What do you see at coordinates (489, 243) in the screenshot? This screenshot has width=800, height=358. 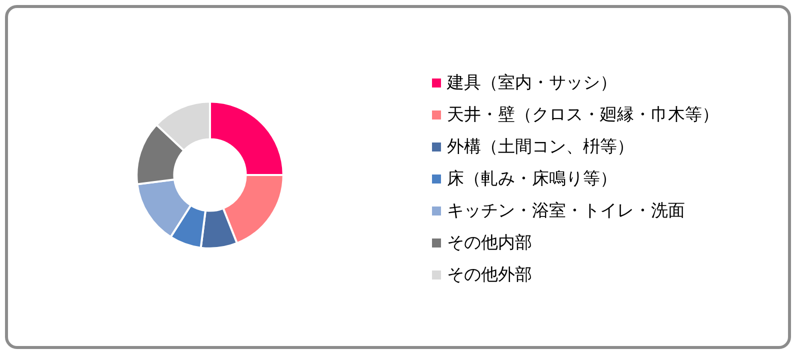 I see `legend-label: その他内部` at bounding box center [489, 243].